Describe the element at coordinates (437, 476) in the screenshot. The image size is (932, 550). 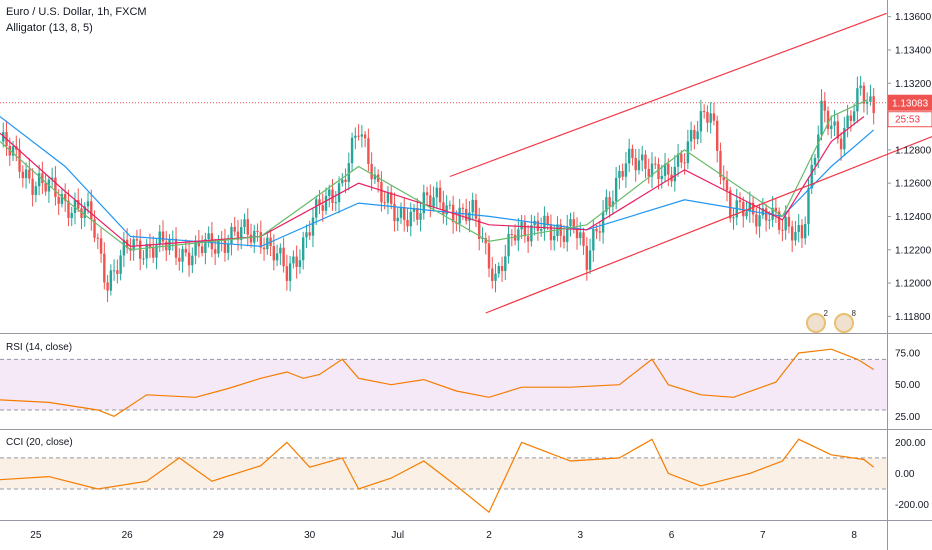
I see `cci-line` at that location.